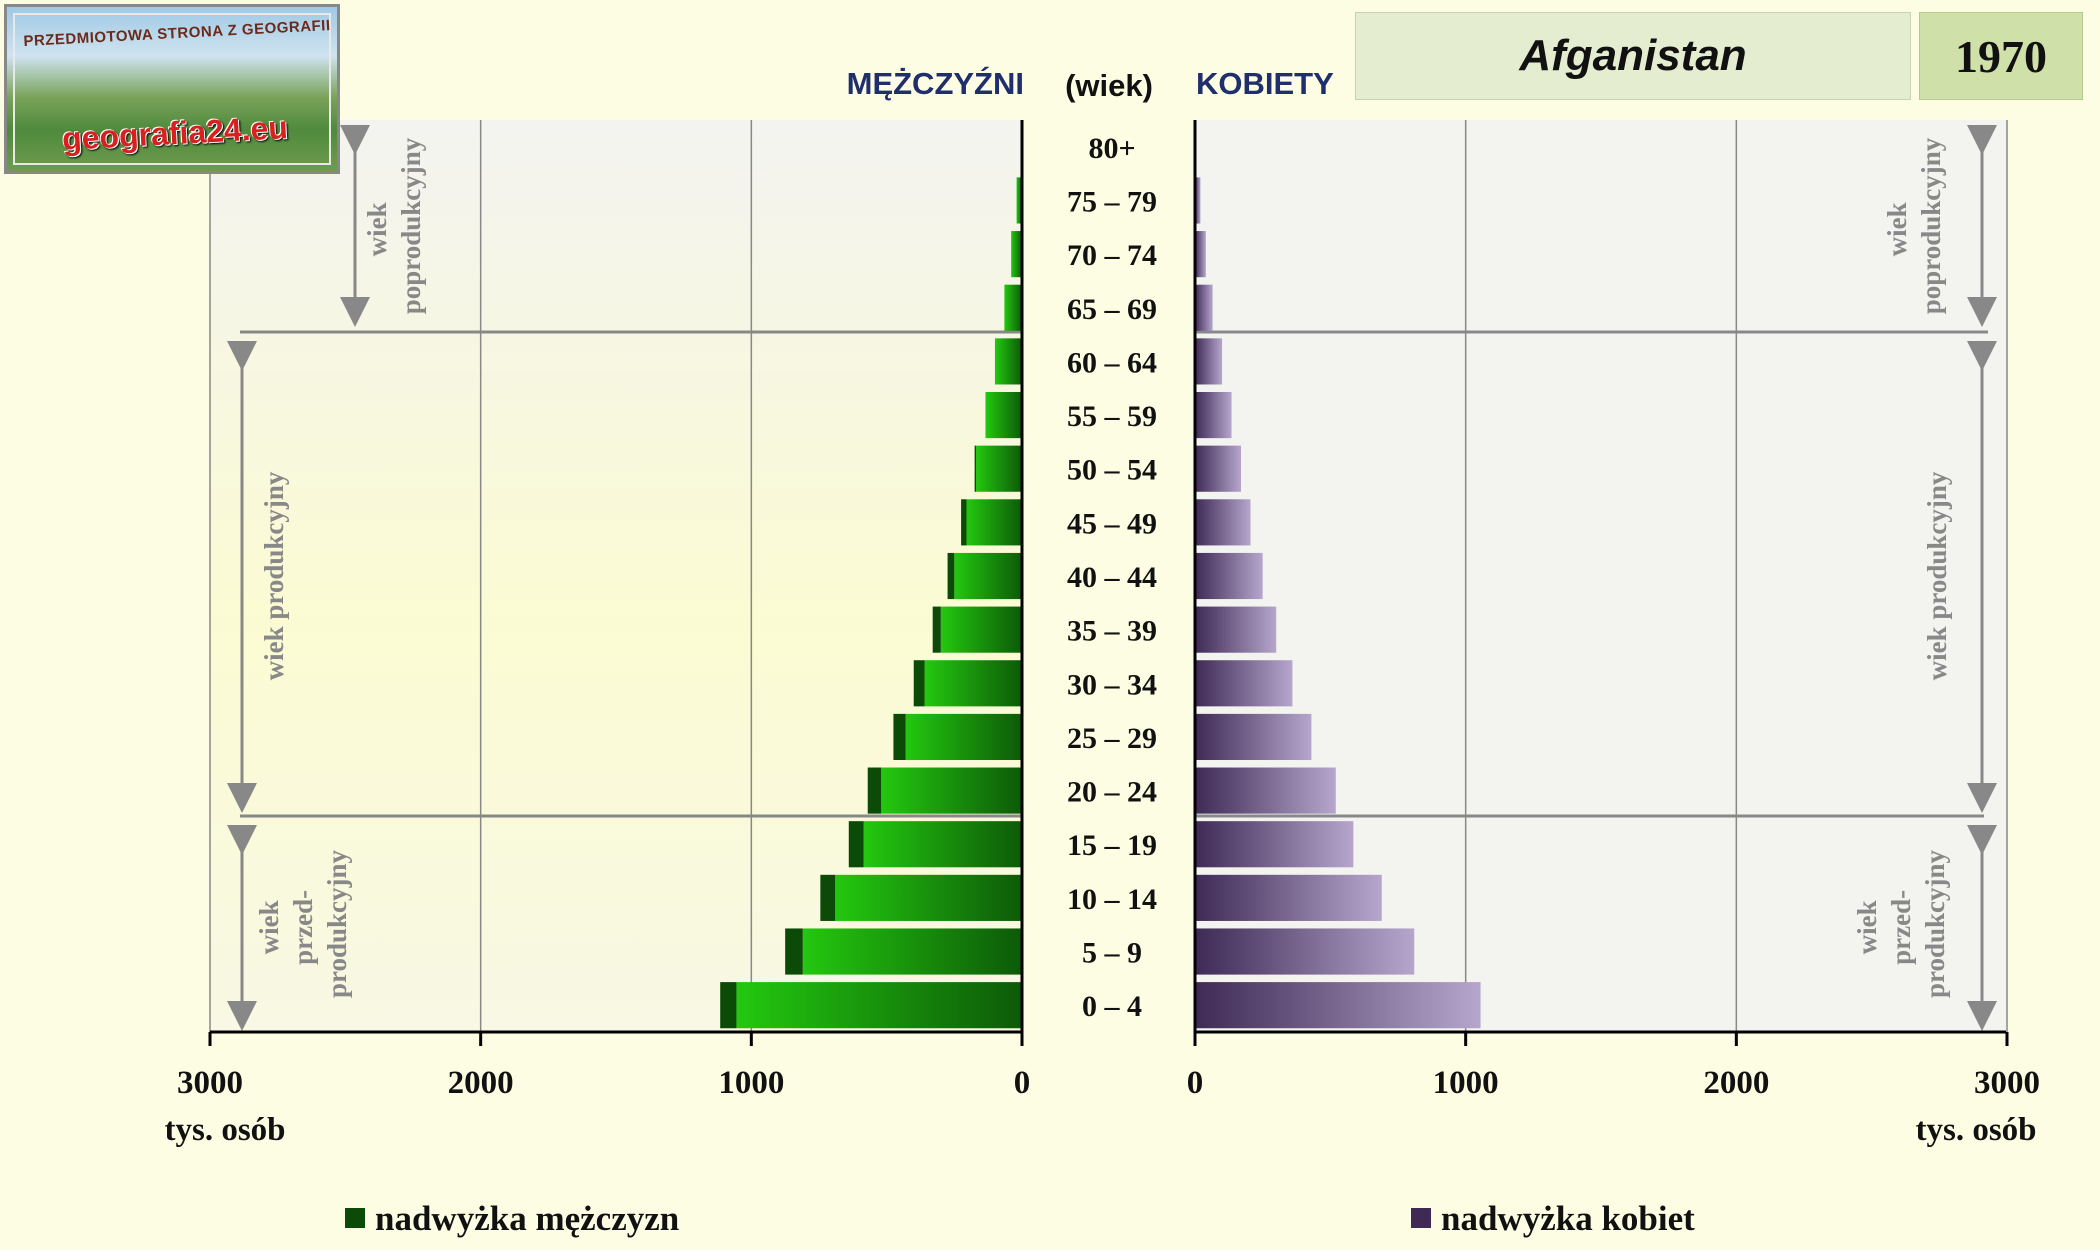 The height and width of the screenshot is (1250, 2100). Describe the element at coordinates (355, 1218) in the screenshot. I see `male-surplus-swatch` at that location.